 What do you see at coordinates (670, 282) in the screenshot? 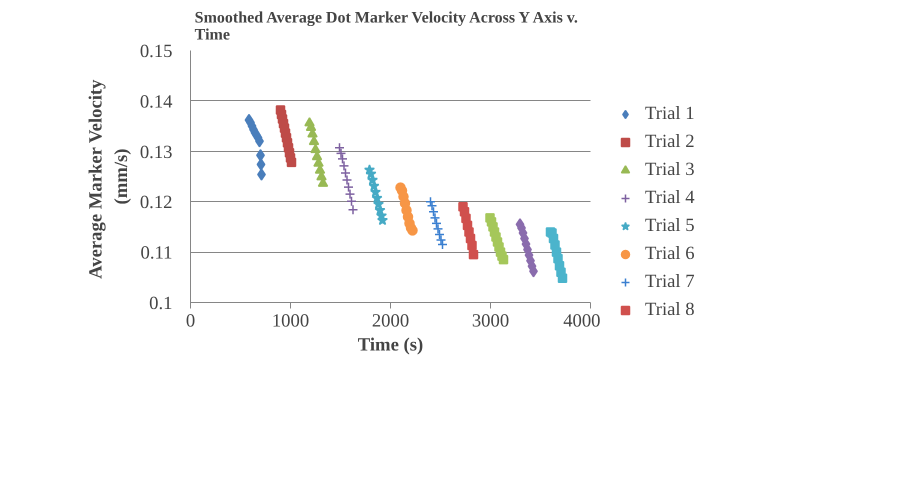
I see `legend-label: Trial 7` at bounding box center [670, 282].